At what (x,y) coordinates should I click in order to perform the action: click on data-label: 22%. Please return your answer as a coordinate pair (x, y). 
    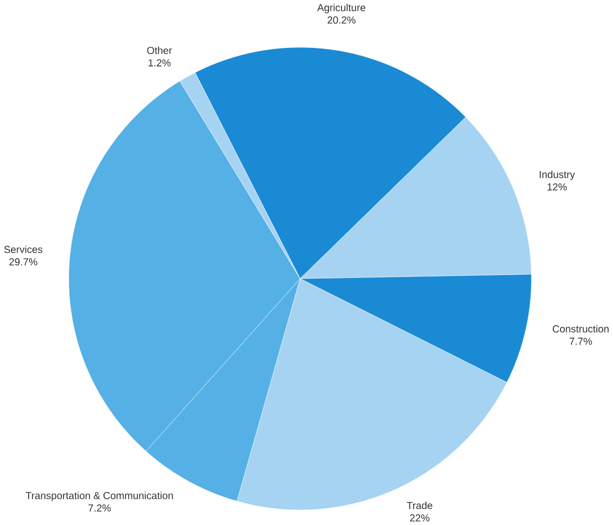
    Looking at the image, I should click on (420, 518).